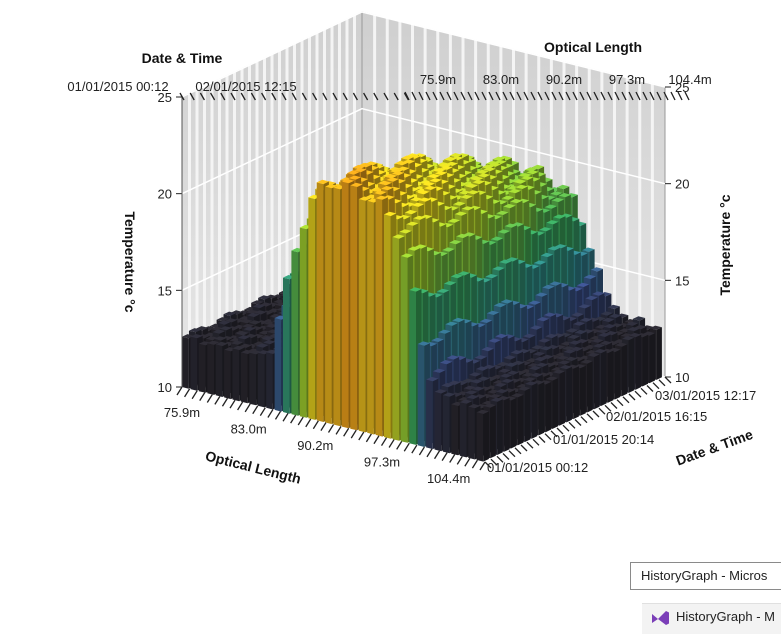  Describe the element at coordinates (253, 467) in the screenshot. I see `x-axis-title-front: Optical Length` at that location.